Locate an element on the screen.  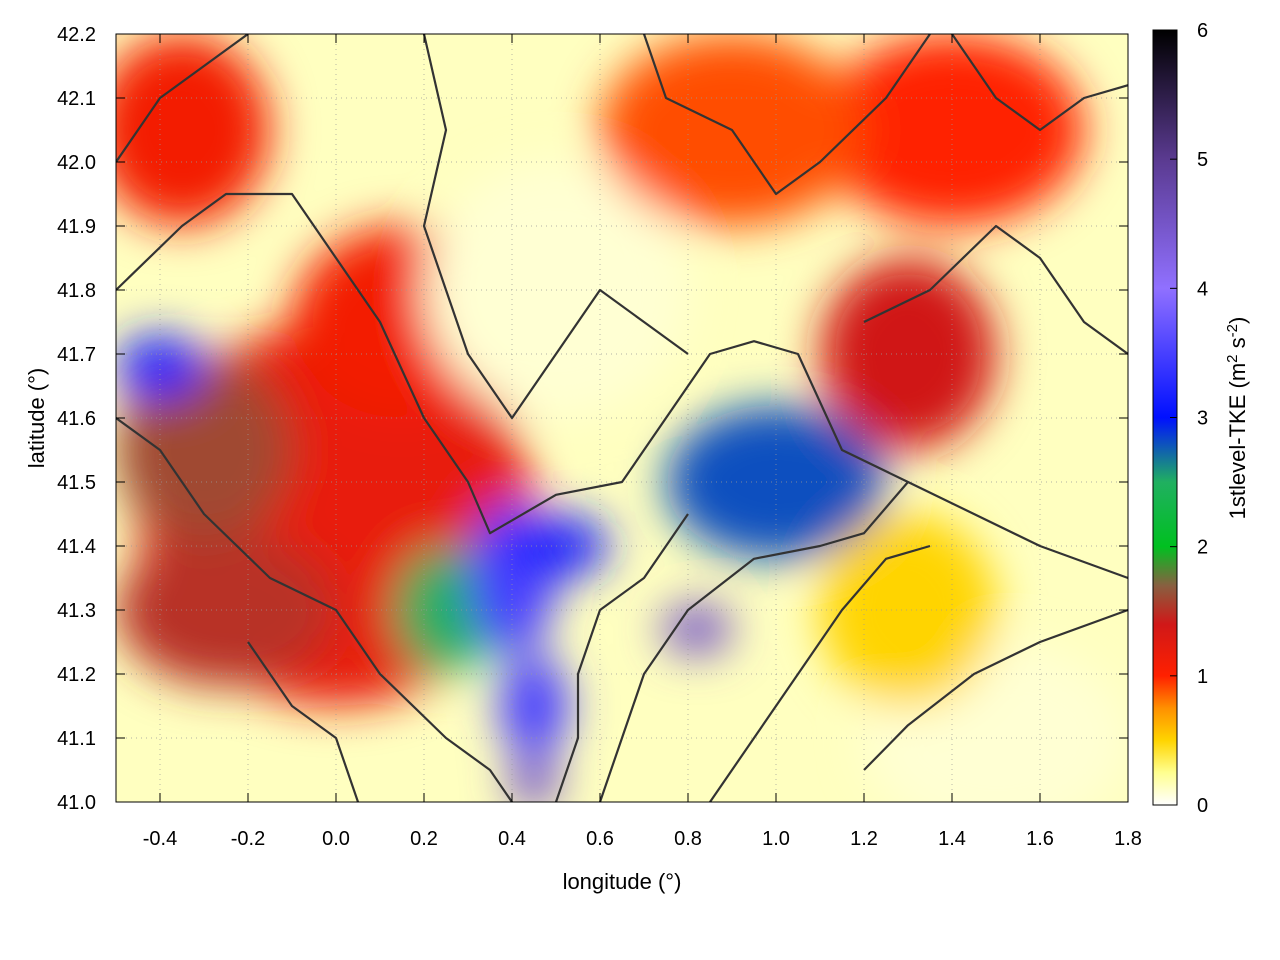
y-tick-label: 41.4 is located at coordinates (76, 547).